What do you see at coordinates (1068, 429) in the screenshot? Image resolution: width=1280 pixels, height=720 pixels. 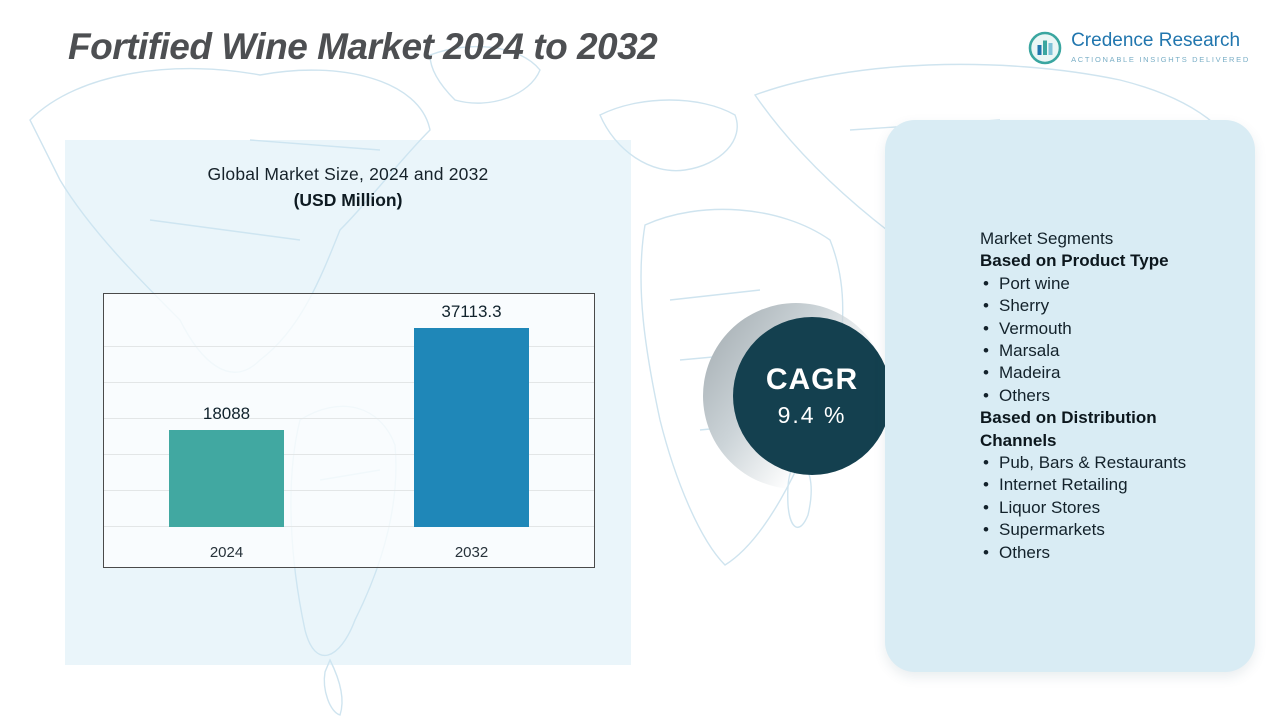 I see `segments-heading-distribution: Based on Distribution Channels` at bounding box center [1068, 429].